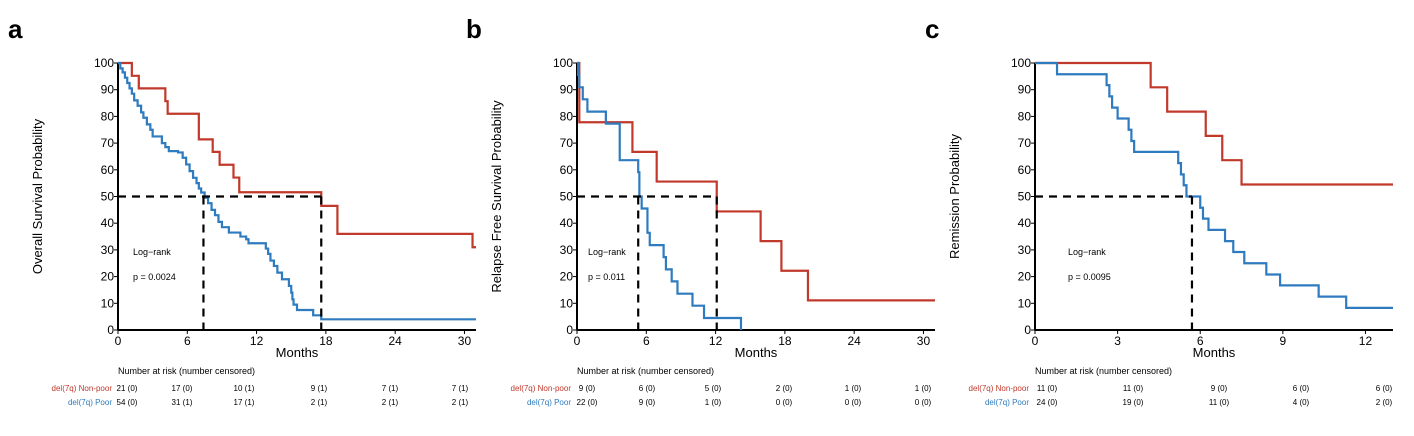  What do you see at coordinates (954, 196) in the screenshot?
I see `y-axis-label: Remission Probability` at bounding box center [954, 196].